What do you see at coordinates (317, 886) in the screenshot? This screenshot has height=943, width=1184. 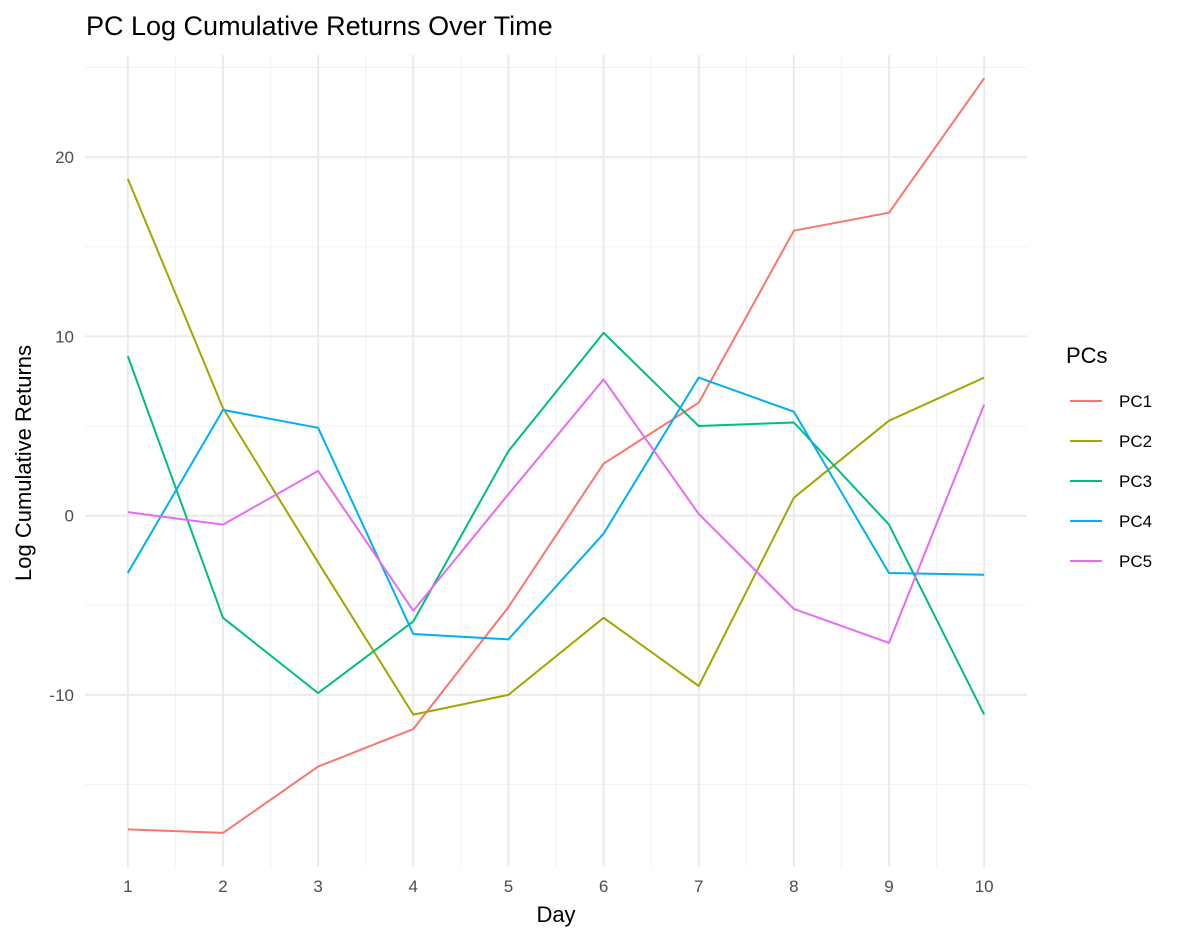 I see `x-tick-label: 3` at bounding box center [317, 886].